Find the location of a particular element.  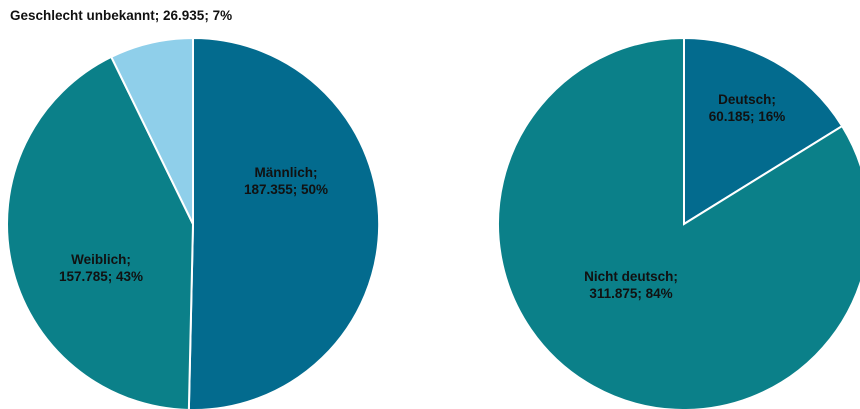

slice-label-nicht-deutsch: Nicht deutsch; 311.875; 84% is located at coordinates (631, 285).